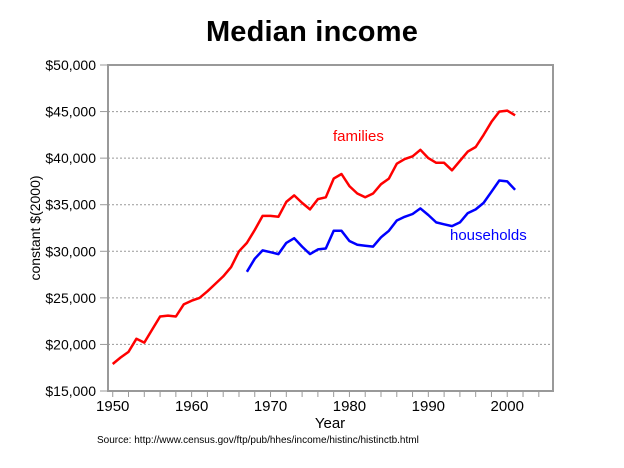 Image resolution: width=624 pixels, height=468 pixels. What do you see at coordinates (70, 251) in the screenshot?
I see `y-tick-label: $30,000` at bounding box center [70, 251].